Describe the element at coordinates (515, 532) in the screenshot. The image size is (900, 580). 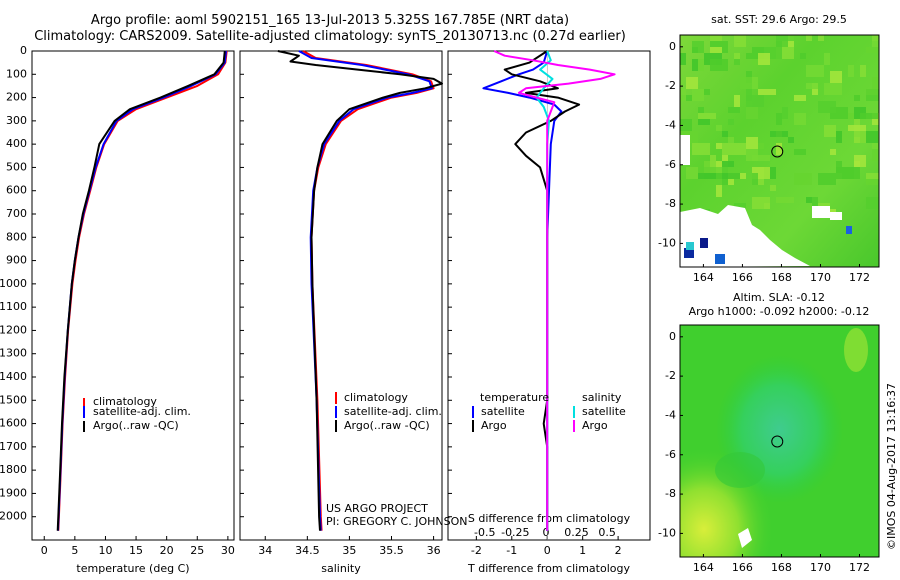
I see `x-tick-top-label: -0.25` at that location.